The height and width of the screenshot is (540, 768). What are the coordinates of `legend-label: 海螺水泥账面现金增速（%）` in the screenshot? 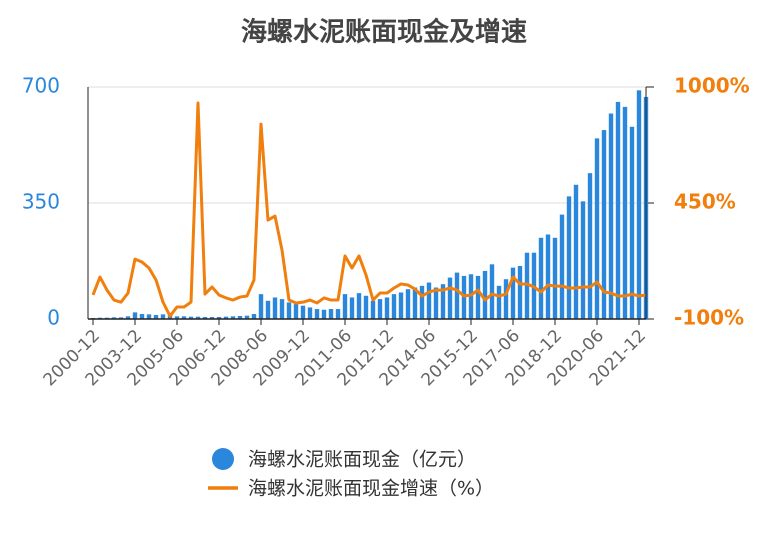 It's located at (371, 489).